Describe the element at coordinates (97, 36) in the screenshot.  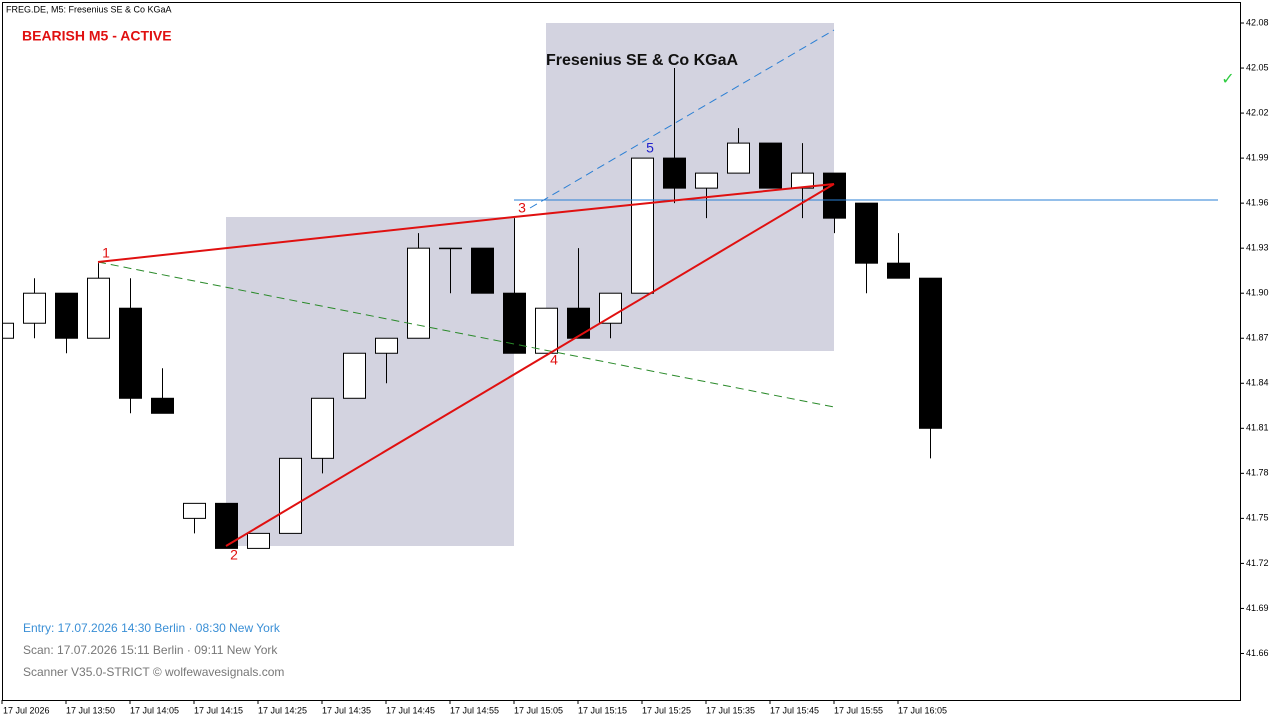
I see `status: BEARISH M5 - ACTIVE` at that location.